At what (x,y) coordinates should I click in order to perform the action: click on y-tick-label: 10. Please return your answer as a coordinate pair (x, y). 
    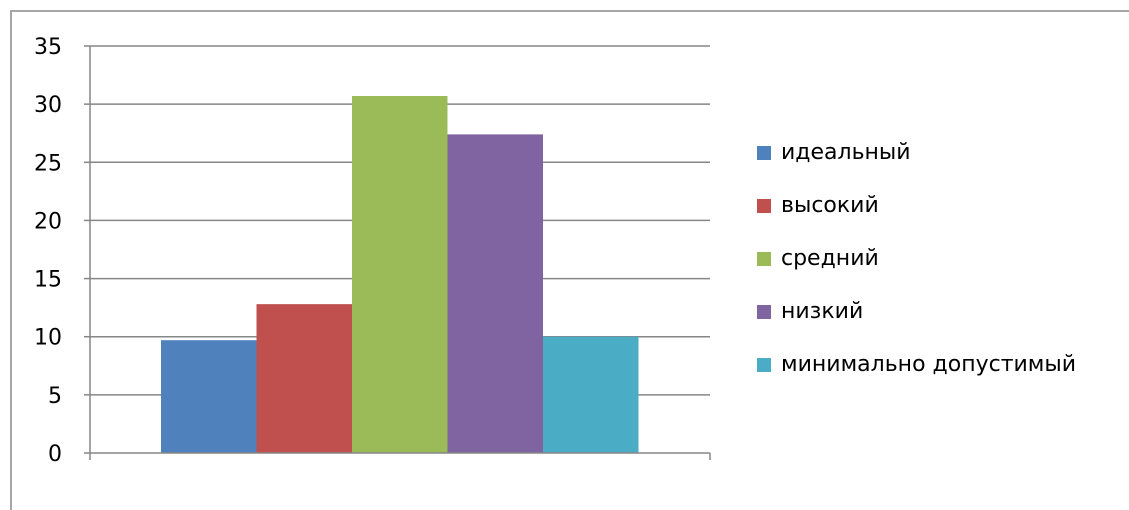
    Looking at the image, I should click on (48, 338).